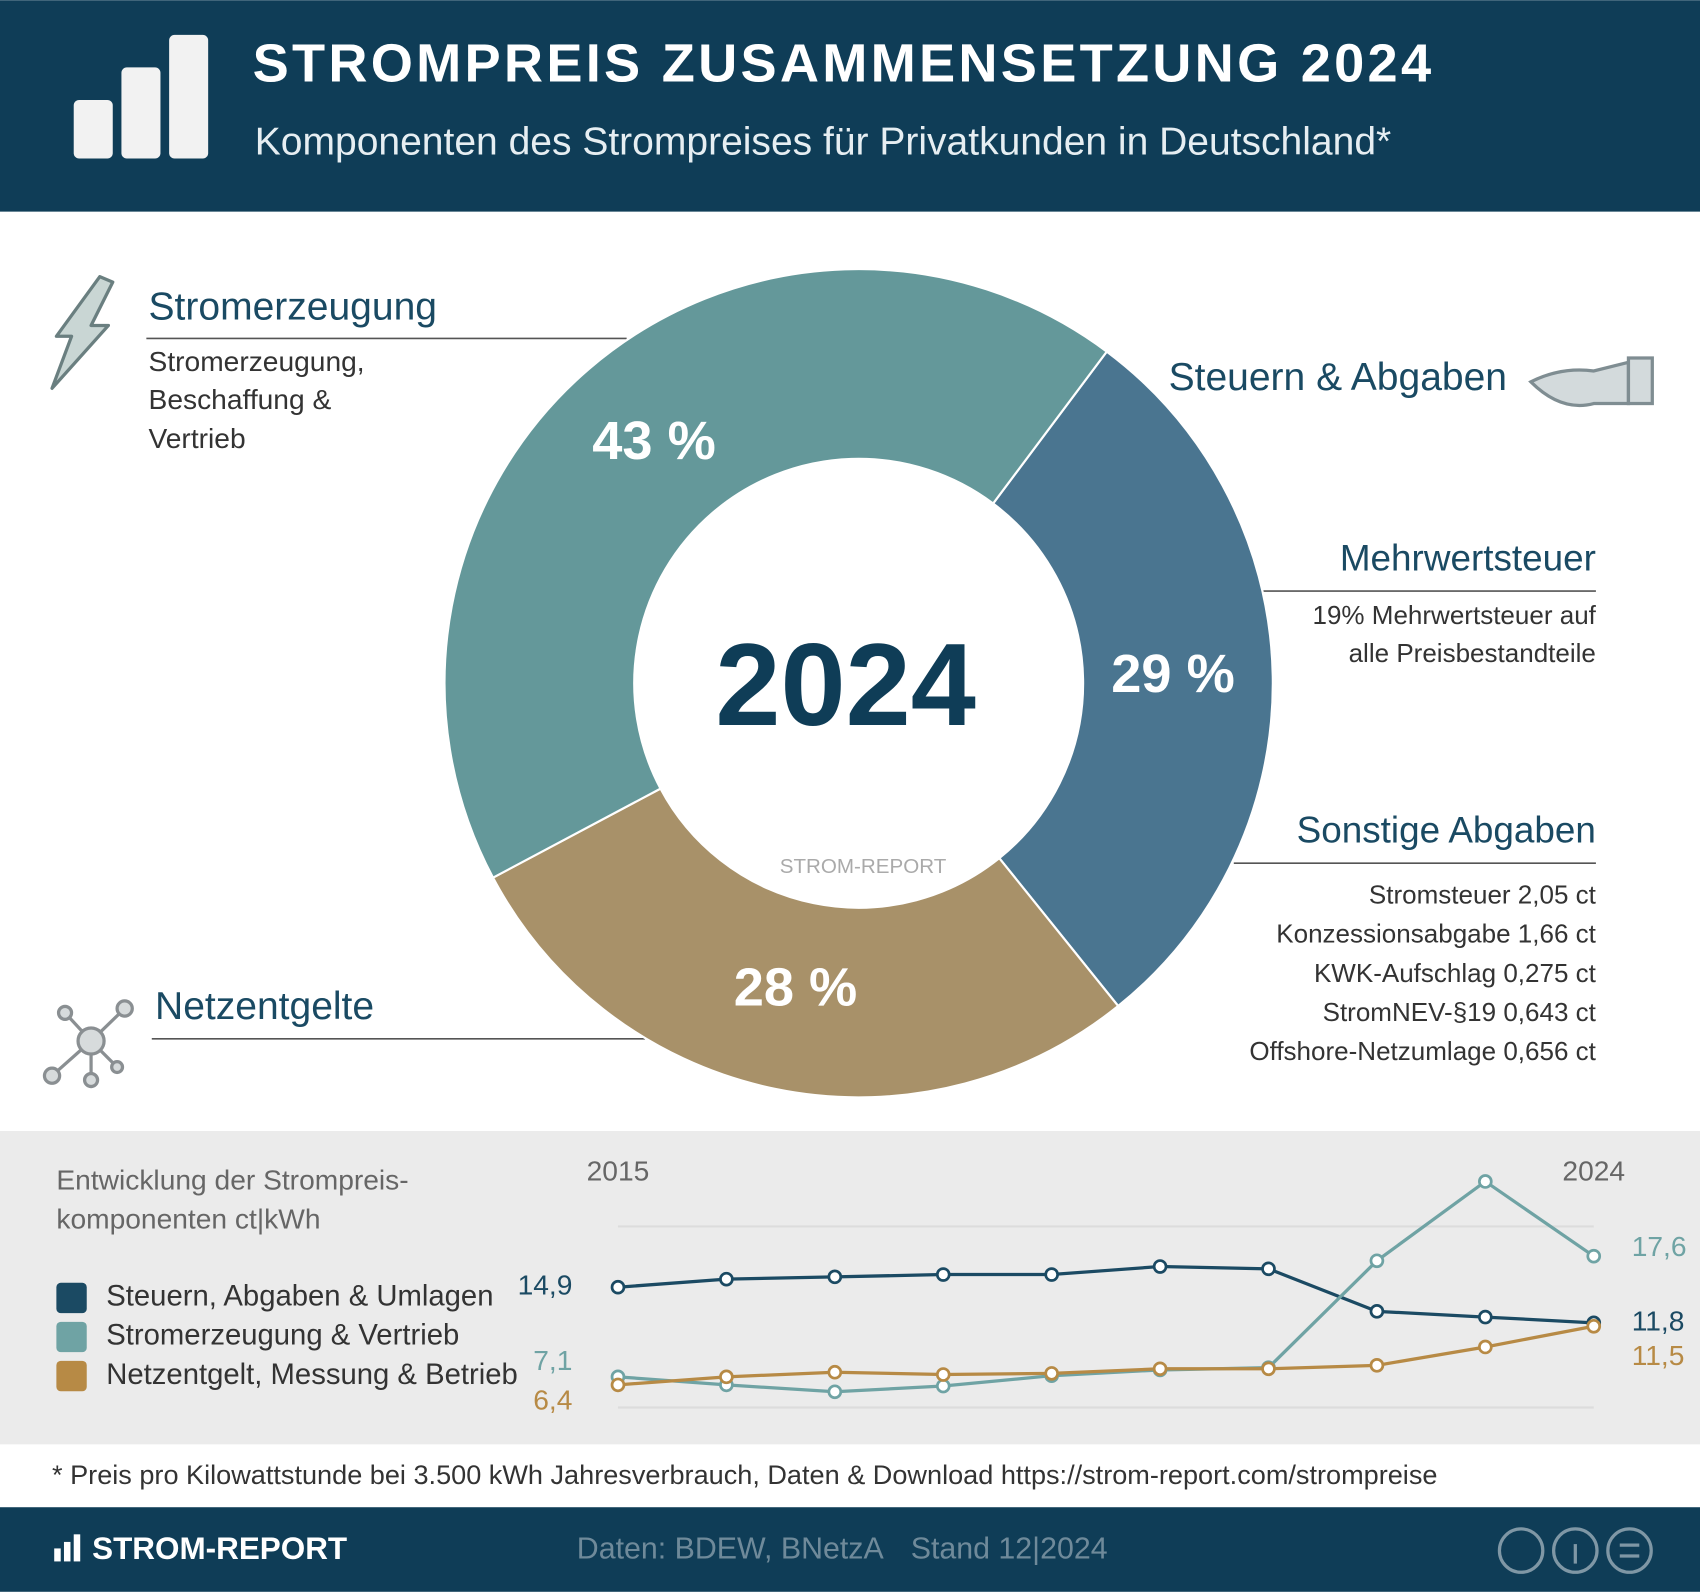  What do you see at coordinates (1338, 377) in the screenshot?
I see `category-label: Steuern & Abgaben` at bounding box center [1338, 377].